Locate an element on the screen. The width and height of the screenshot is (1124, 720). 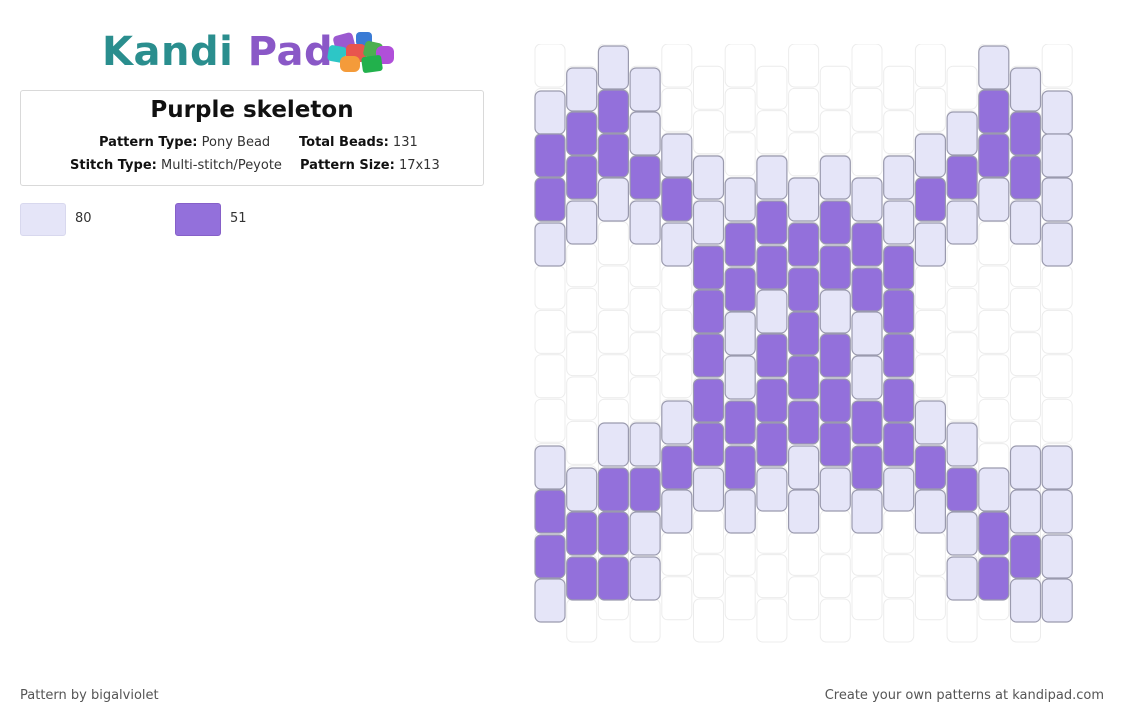
pattern-size-label: Pattern Size: is located at coordinates (347, 165).